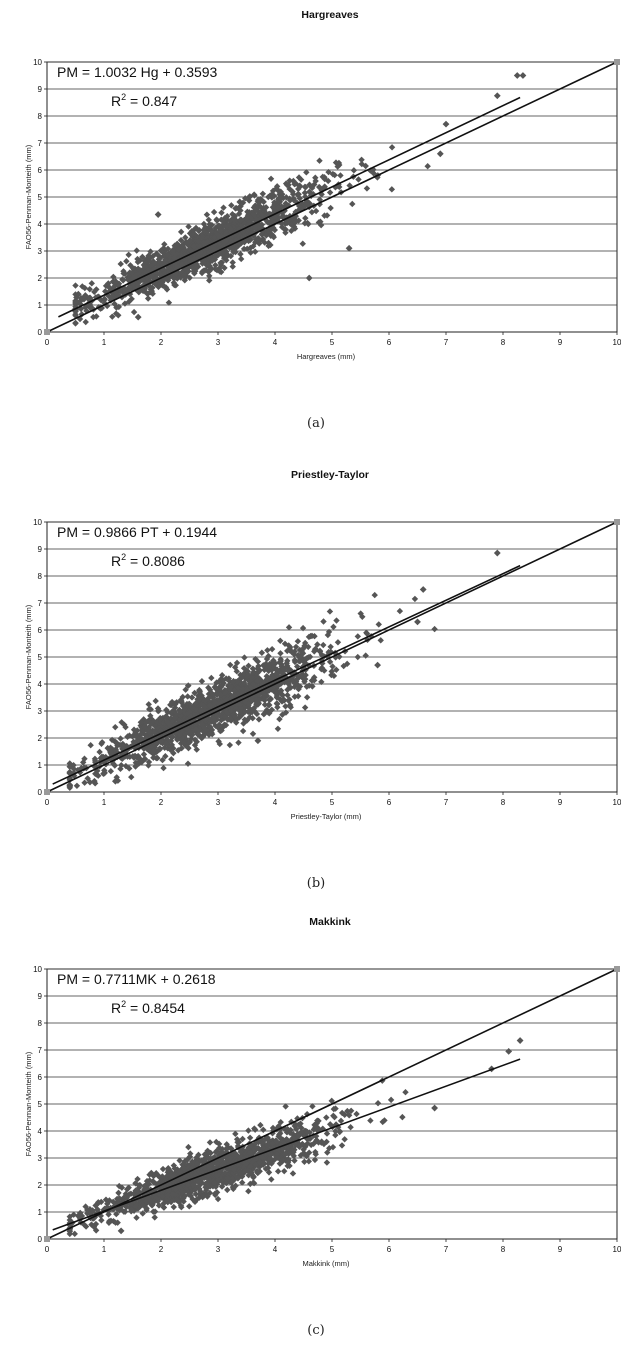 Image resolution: width=621 pixels, height=1360 pixels. What do you see at coordinates (40, 1158) in the screenshot?
I see `y-tick-label: 3` at bounding box center [40, 1158].